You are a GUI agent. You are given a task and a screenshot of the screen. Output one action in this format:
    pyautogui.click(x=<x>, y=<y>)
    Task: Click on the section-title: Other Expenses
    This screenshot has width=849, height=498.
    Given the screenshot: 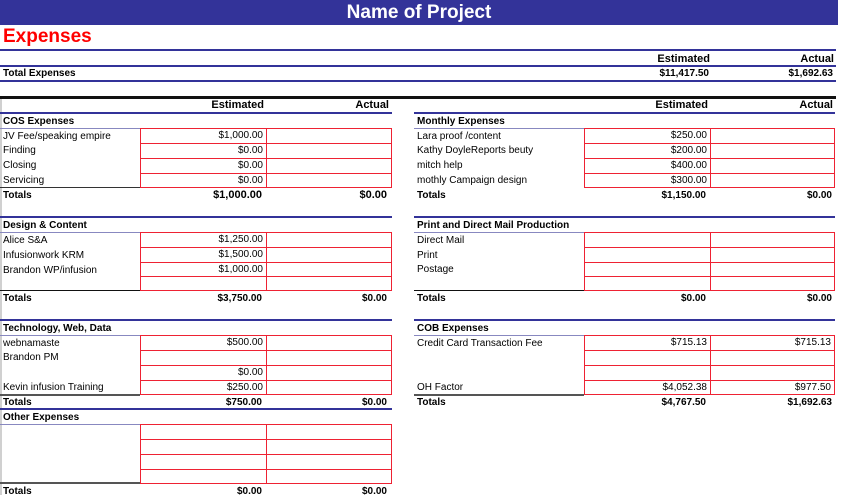 What is the action you would take?
    pyautogui.click(x=41, y=417)
    